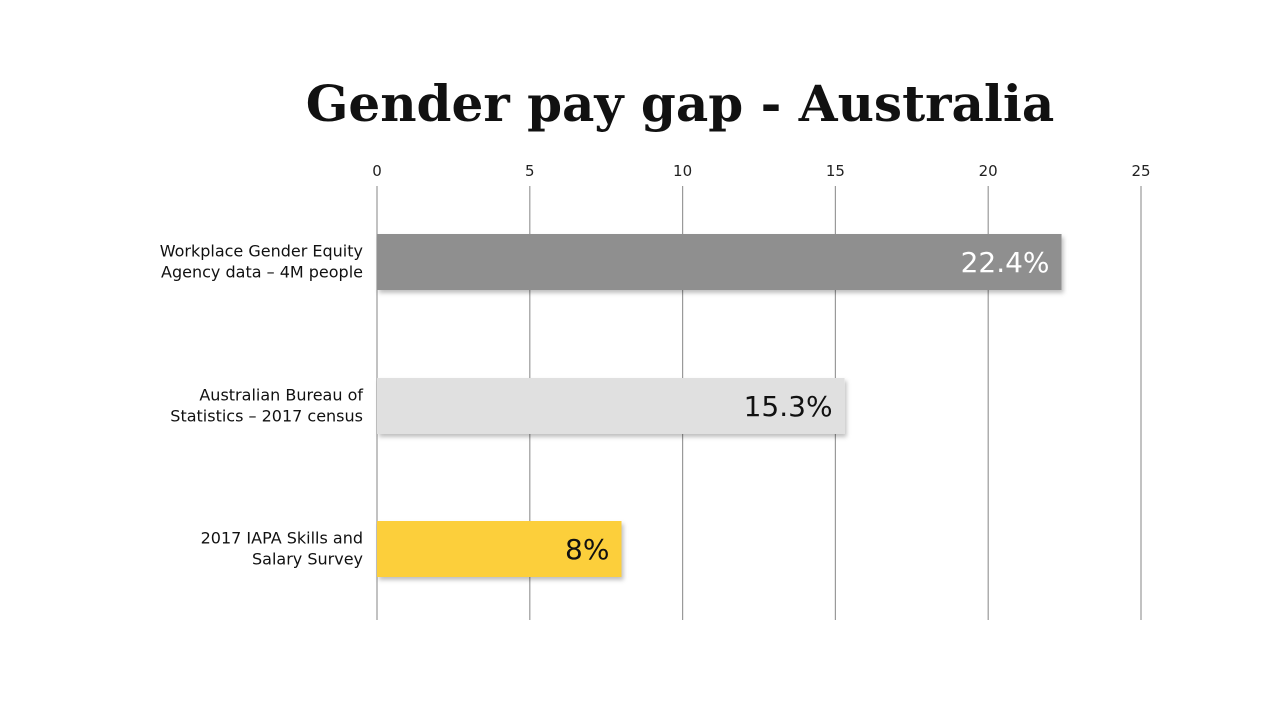 This screenshot has width=1280, height=720. What do you see at coordinates (377, 171) in the screenshot?
I see `x-tick-label: 0` at bounding box center [377, 171].